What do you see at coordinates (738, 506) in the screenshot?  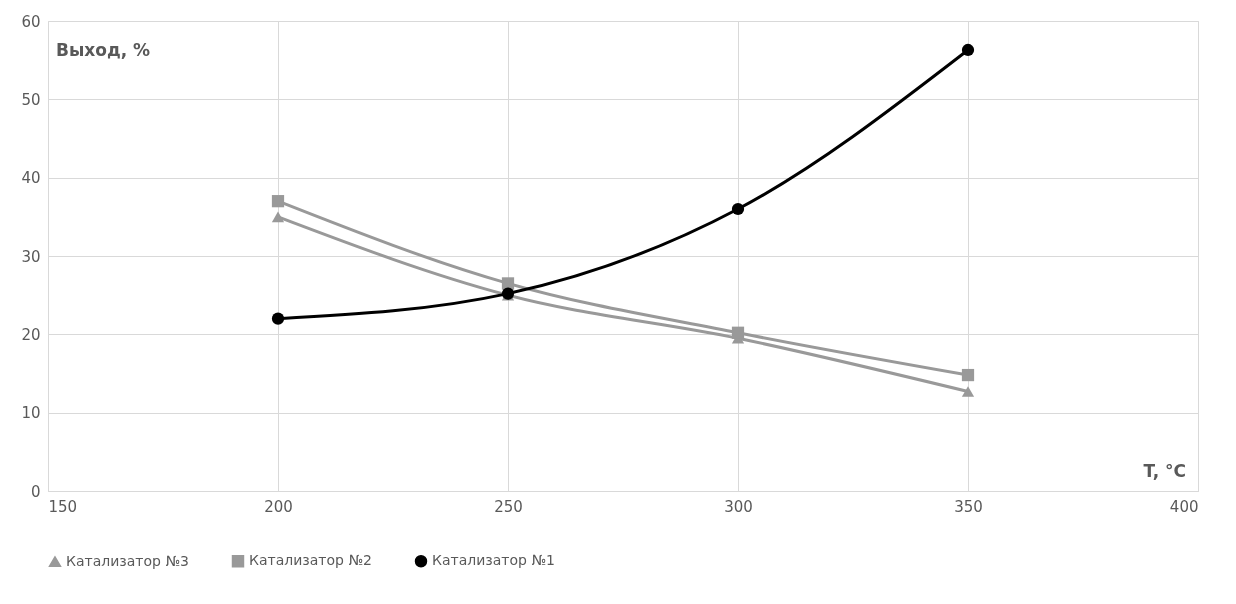 I see `x-tick-label: 300` at bounding box center [738, 506].